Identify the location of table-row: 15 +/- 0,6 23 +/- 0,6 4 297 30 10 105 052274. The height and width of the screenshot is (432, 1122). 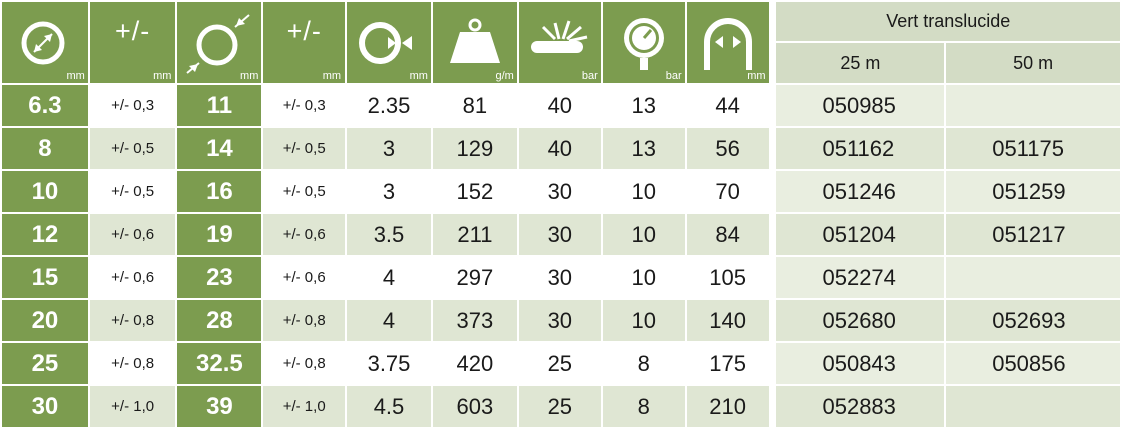
(561, 277).